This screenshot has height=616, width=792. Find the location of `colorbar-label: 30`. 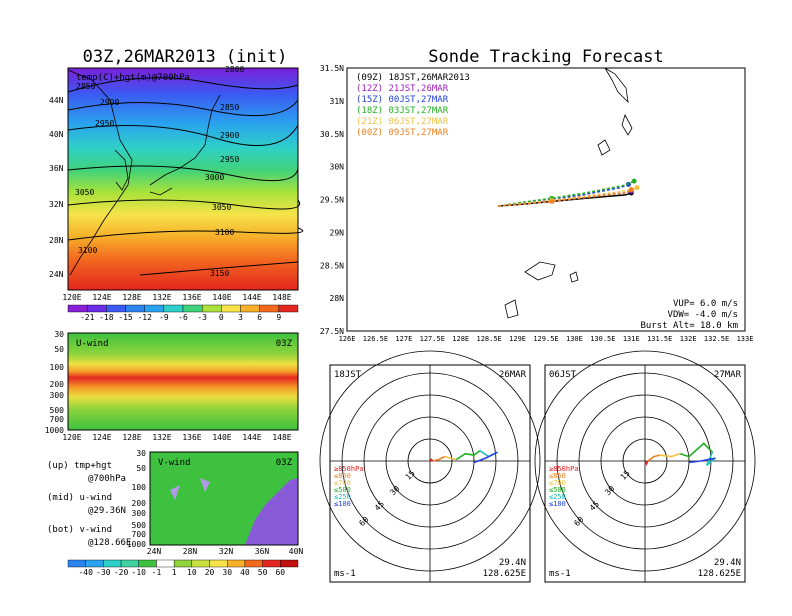

colorbar-label: 30 is located at coordinates (227, 572).